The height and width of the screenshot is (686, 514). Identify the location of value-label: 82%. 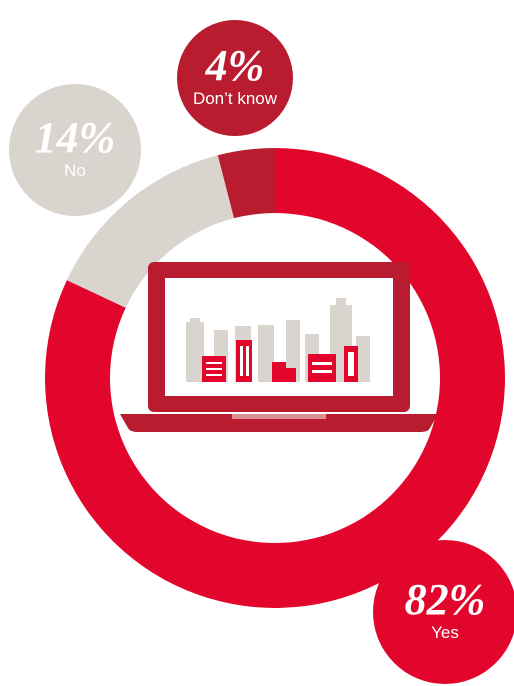
(445, 599).